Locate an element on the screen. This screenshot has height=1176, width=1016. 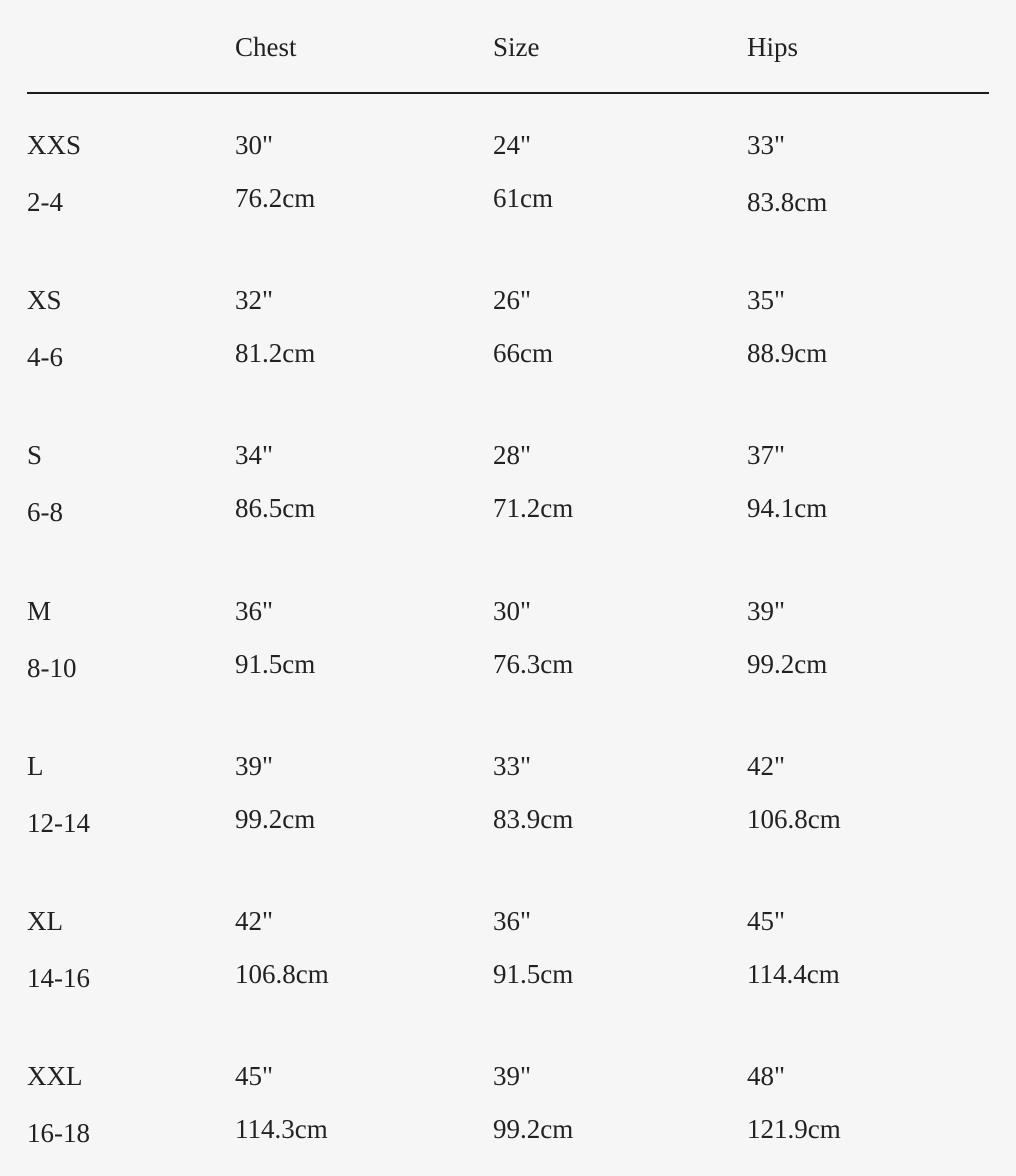
size-in-cell: 39" is located at coordinates (512, 1076).